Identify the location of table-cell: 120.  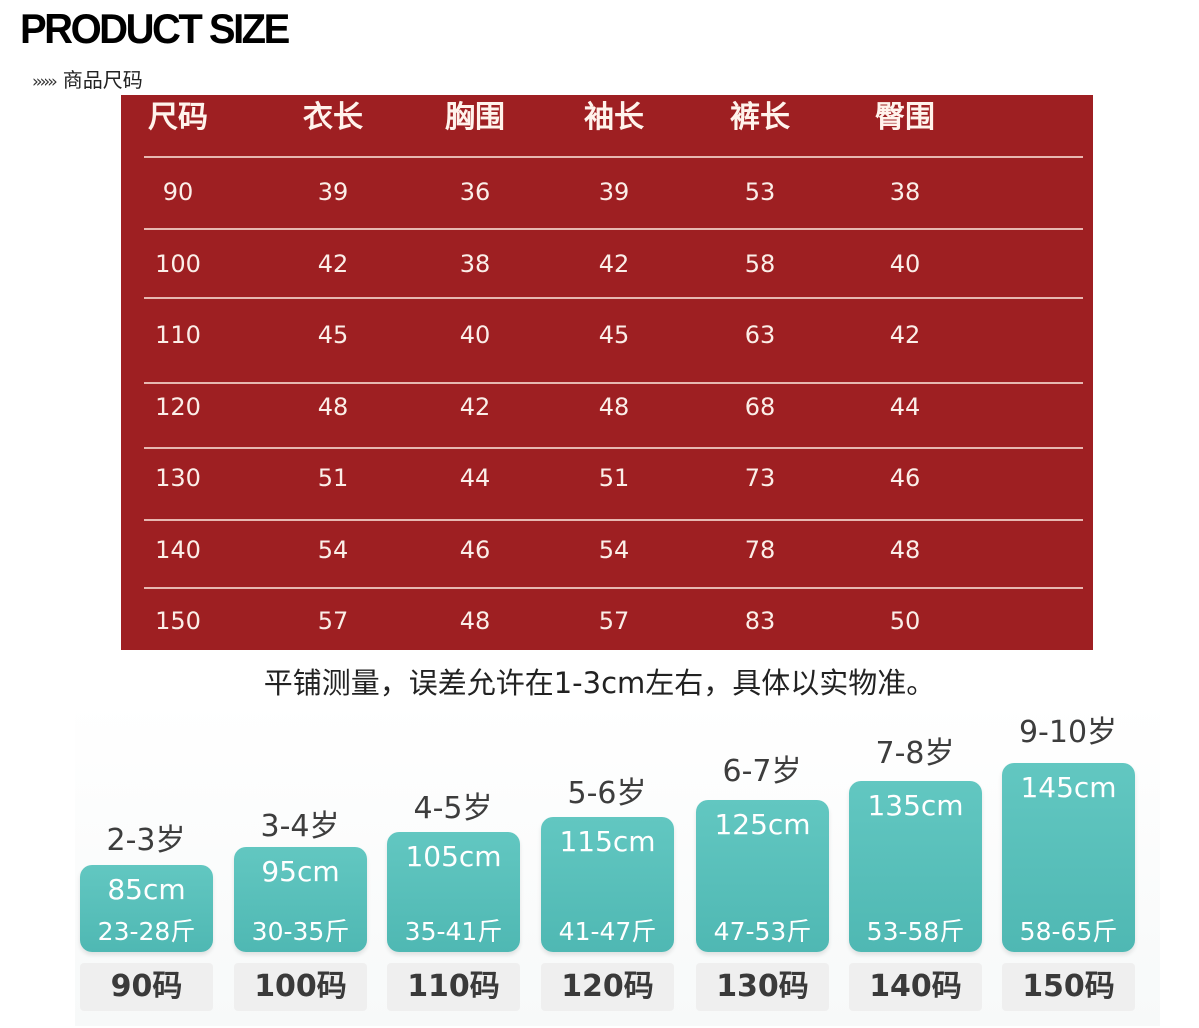
(178, 407).